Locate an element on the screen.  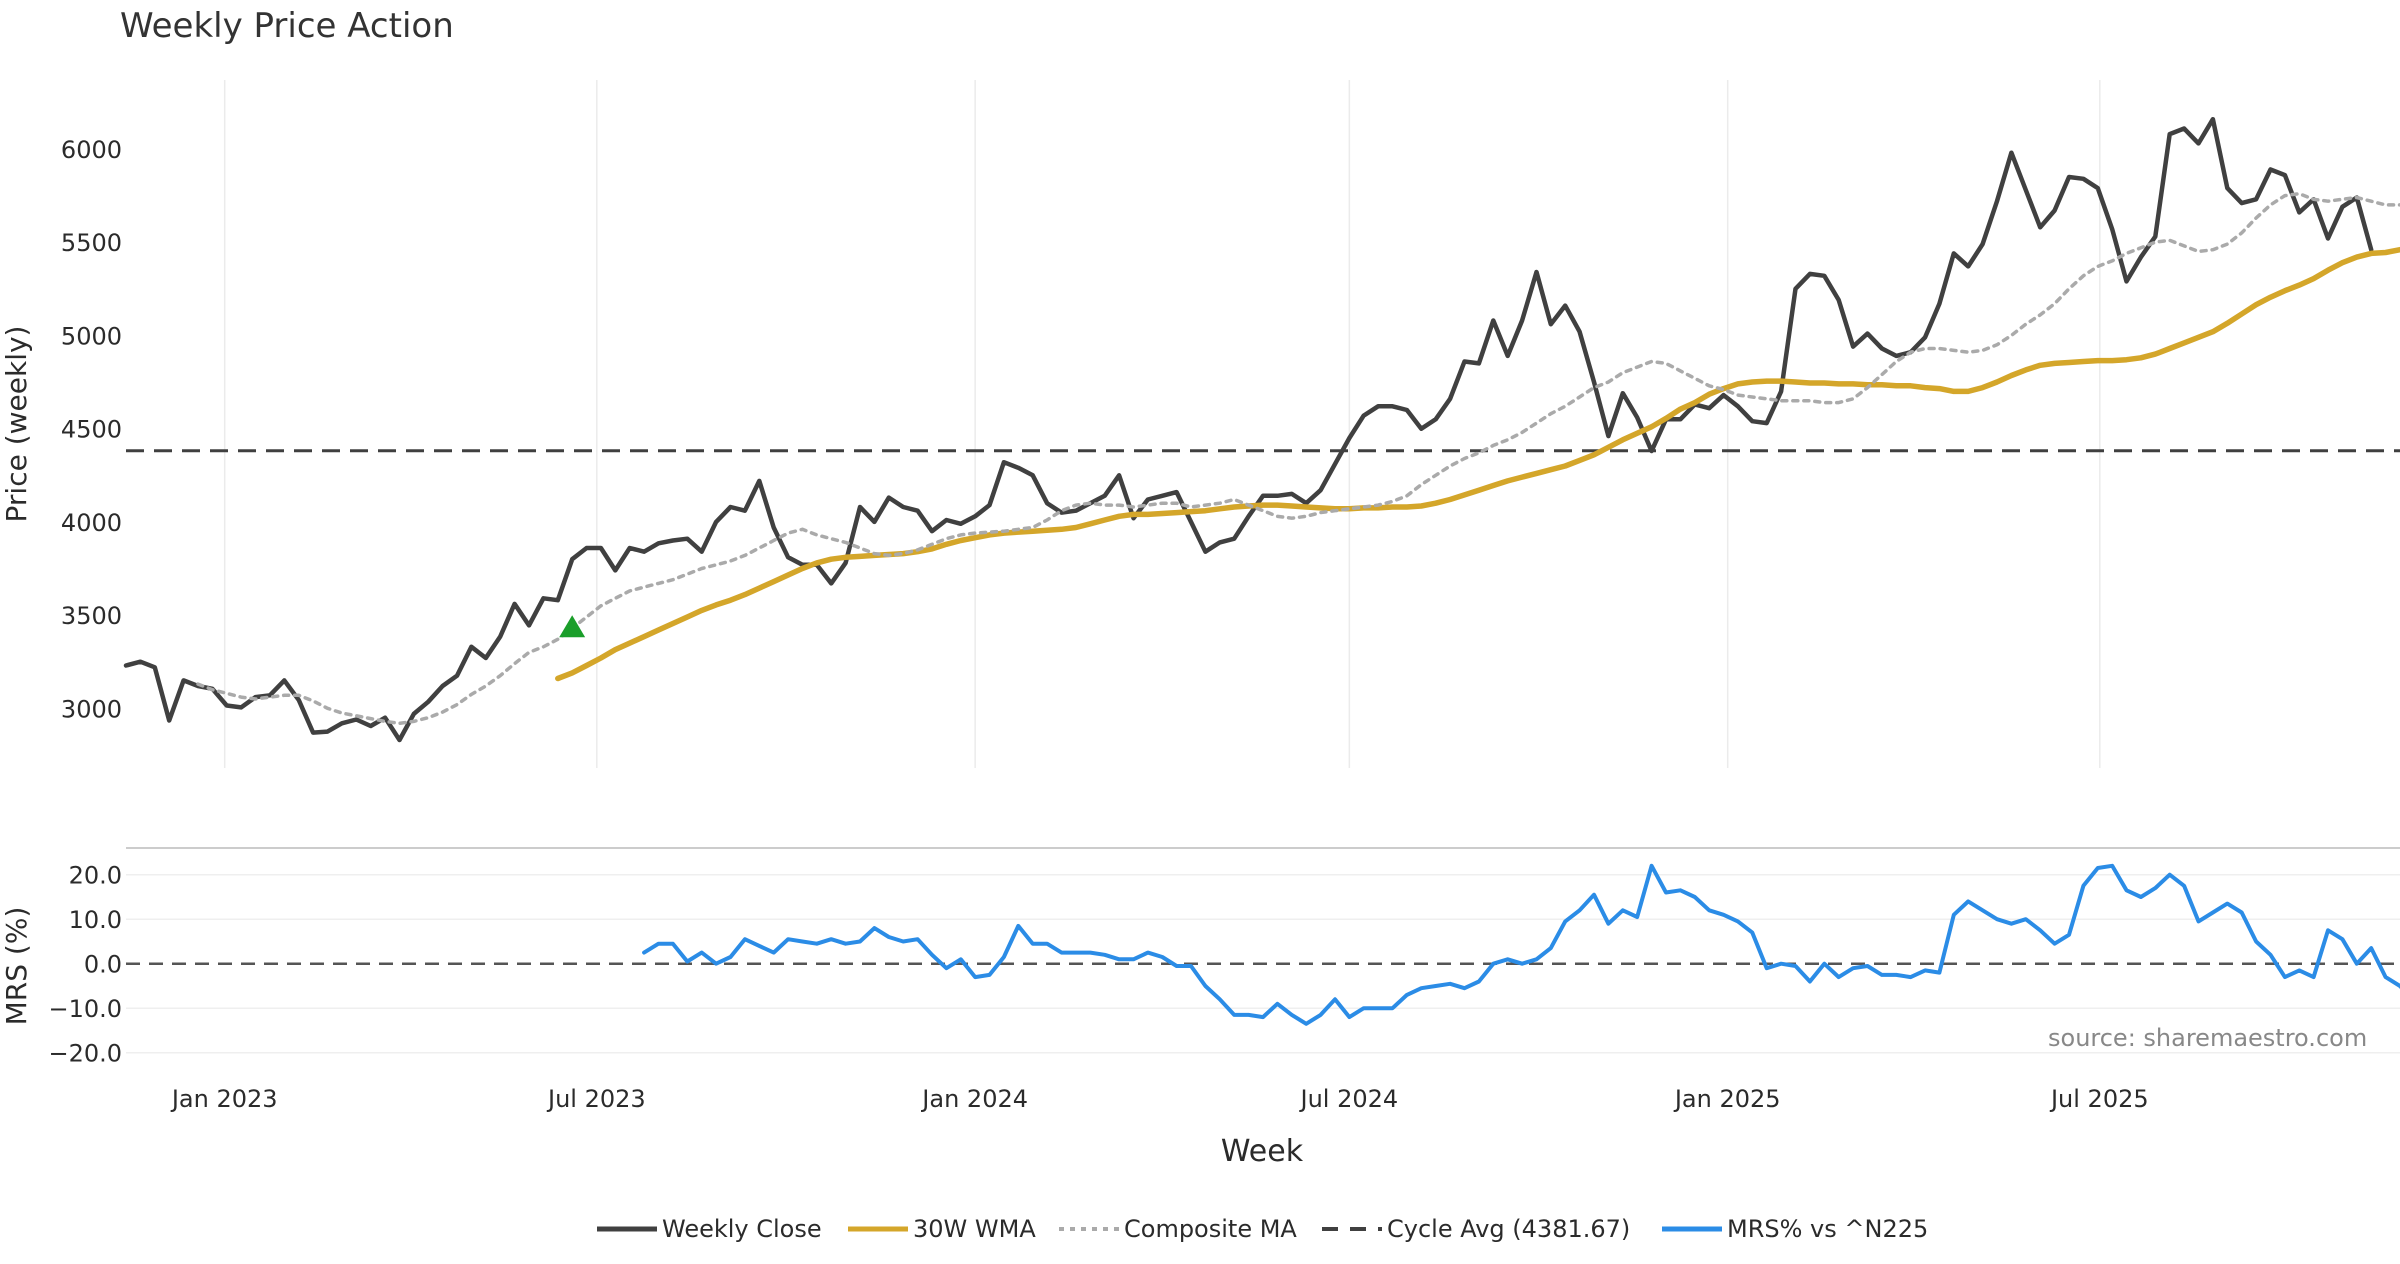
price-y-tick-label: 4500 is located at coordinates (91, 430).